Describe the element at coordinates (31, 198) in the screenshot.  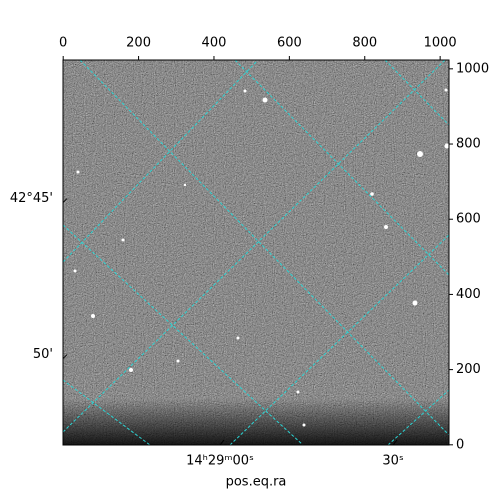
I see `world-y-tick-label: 42°45'` at that location.